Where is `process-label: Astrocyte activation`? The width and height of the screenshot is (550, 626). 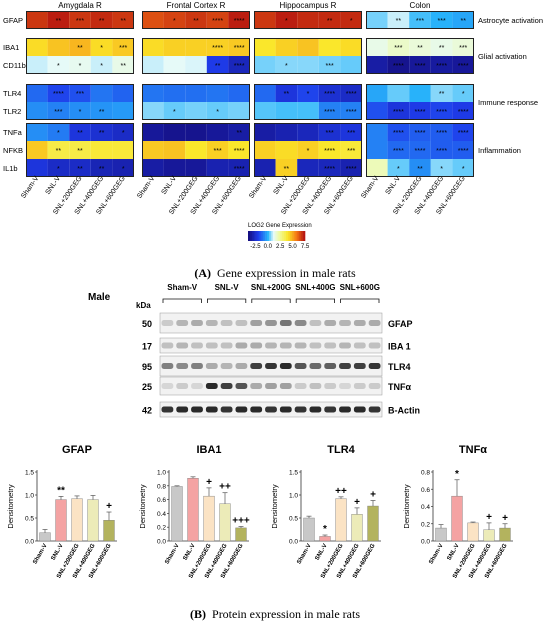
process-label: Astrocyte activation is located at coordinates (510, 20).